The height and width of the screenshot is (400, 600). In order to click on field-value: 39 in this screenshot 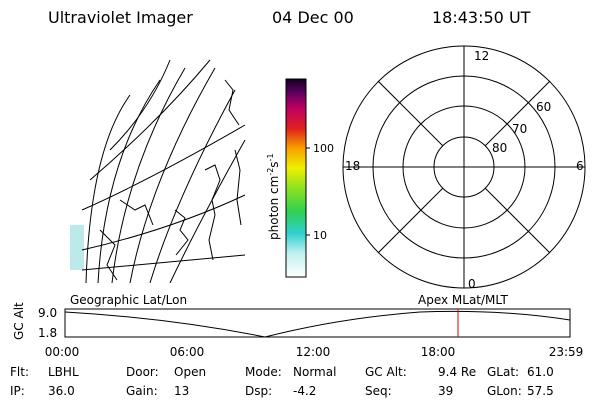, I will do `click(445, 391)`.